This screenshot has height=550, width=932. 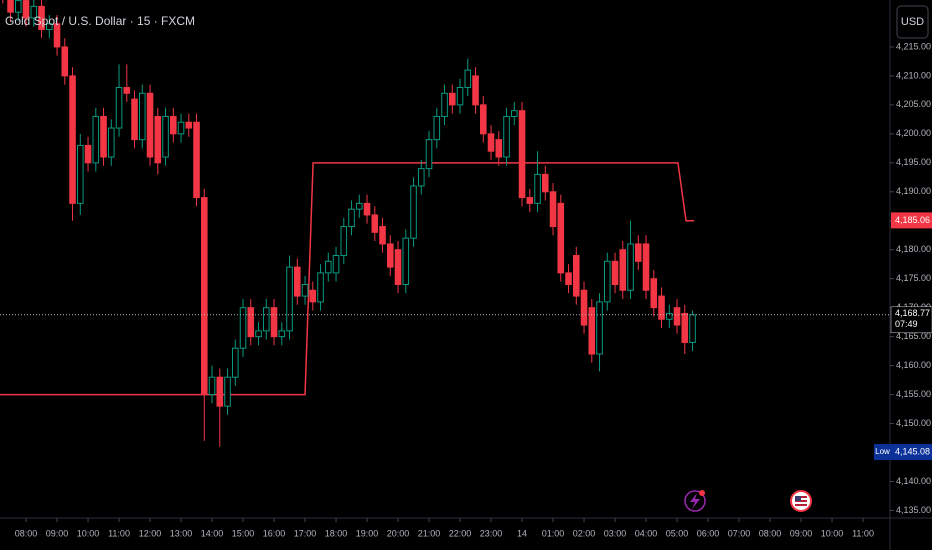 What do you see at coordinates (911, 452) in the screenshot?
I see `low-value-tag` at bounding box center [911, 452].